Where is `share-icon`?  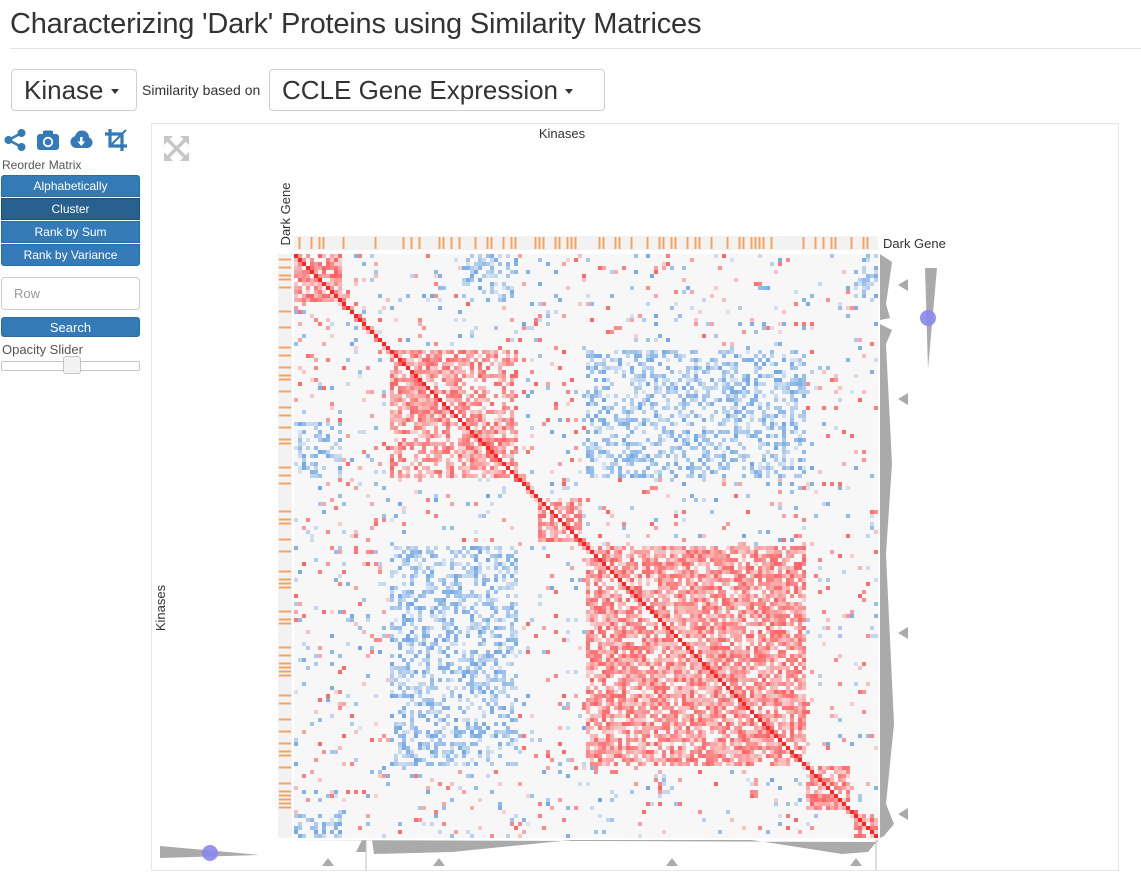 share-icon is located at coordinates (15, 140).